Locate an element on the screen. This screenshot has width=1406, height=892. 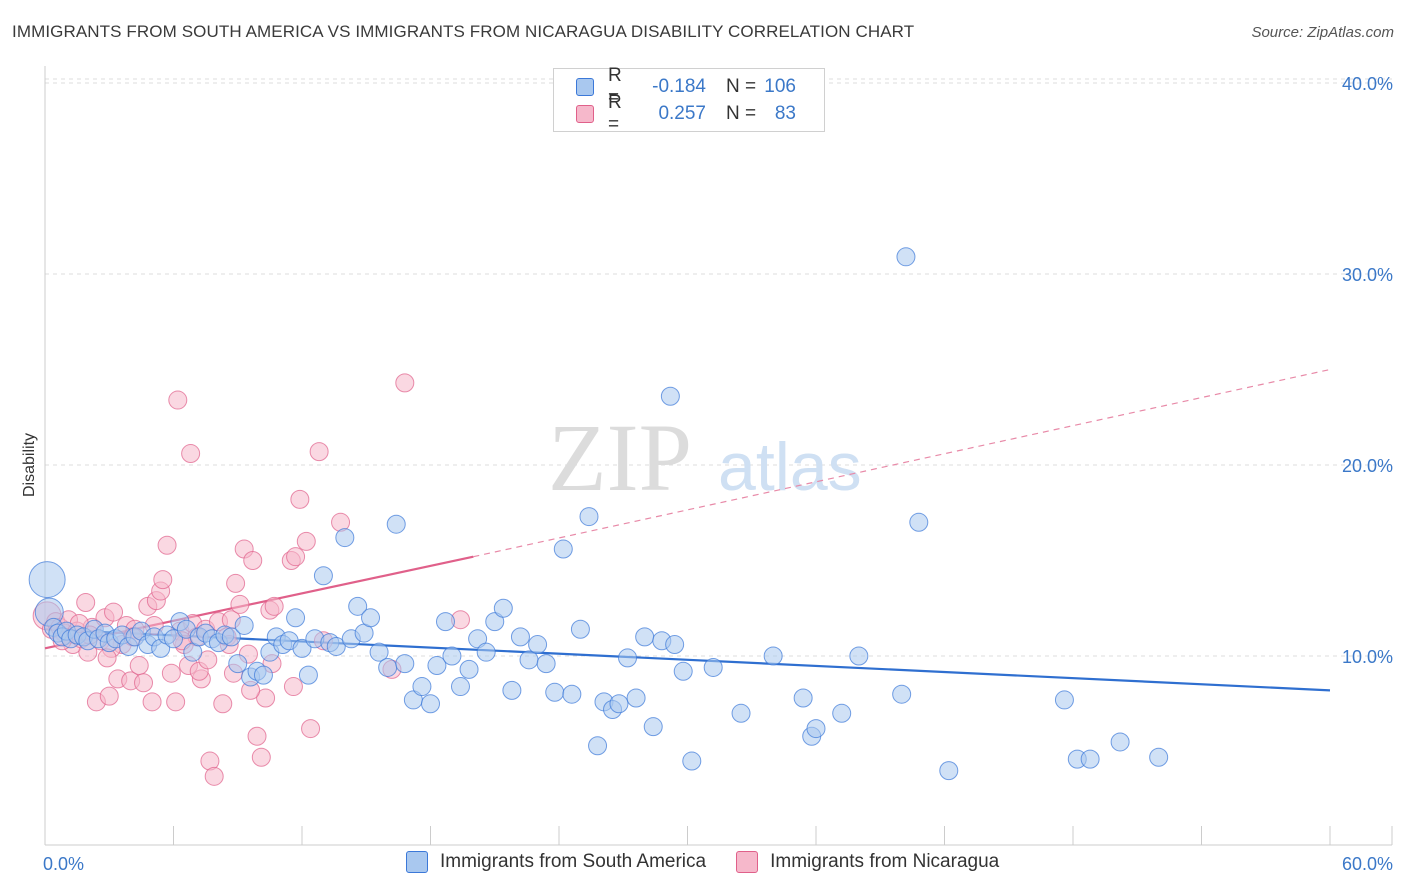
chart-source: Source: ZipAtlas.com is located at coordinates (1322, 32).